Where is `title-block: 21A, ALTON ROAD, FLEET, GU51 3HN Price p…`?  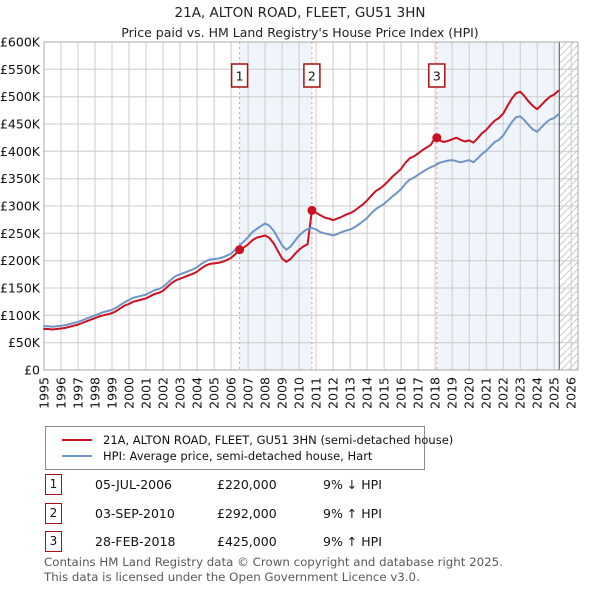
title-block: 21A, ALTON ROAD, FLEET, GU51 3HN Price p… is located at coordinates (300, 22).